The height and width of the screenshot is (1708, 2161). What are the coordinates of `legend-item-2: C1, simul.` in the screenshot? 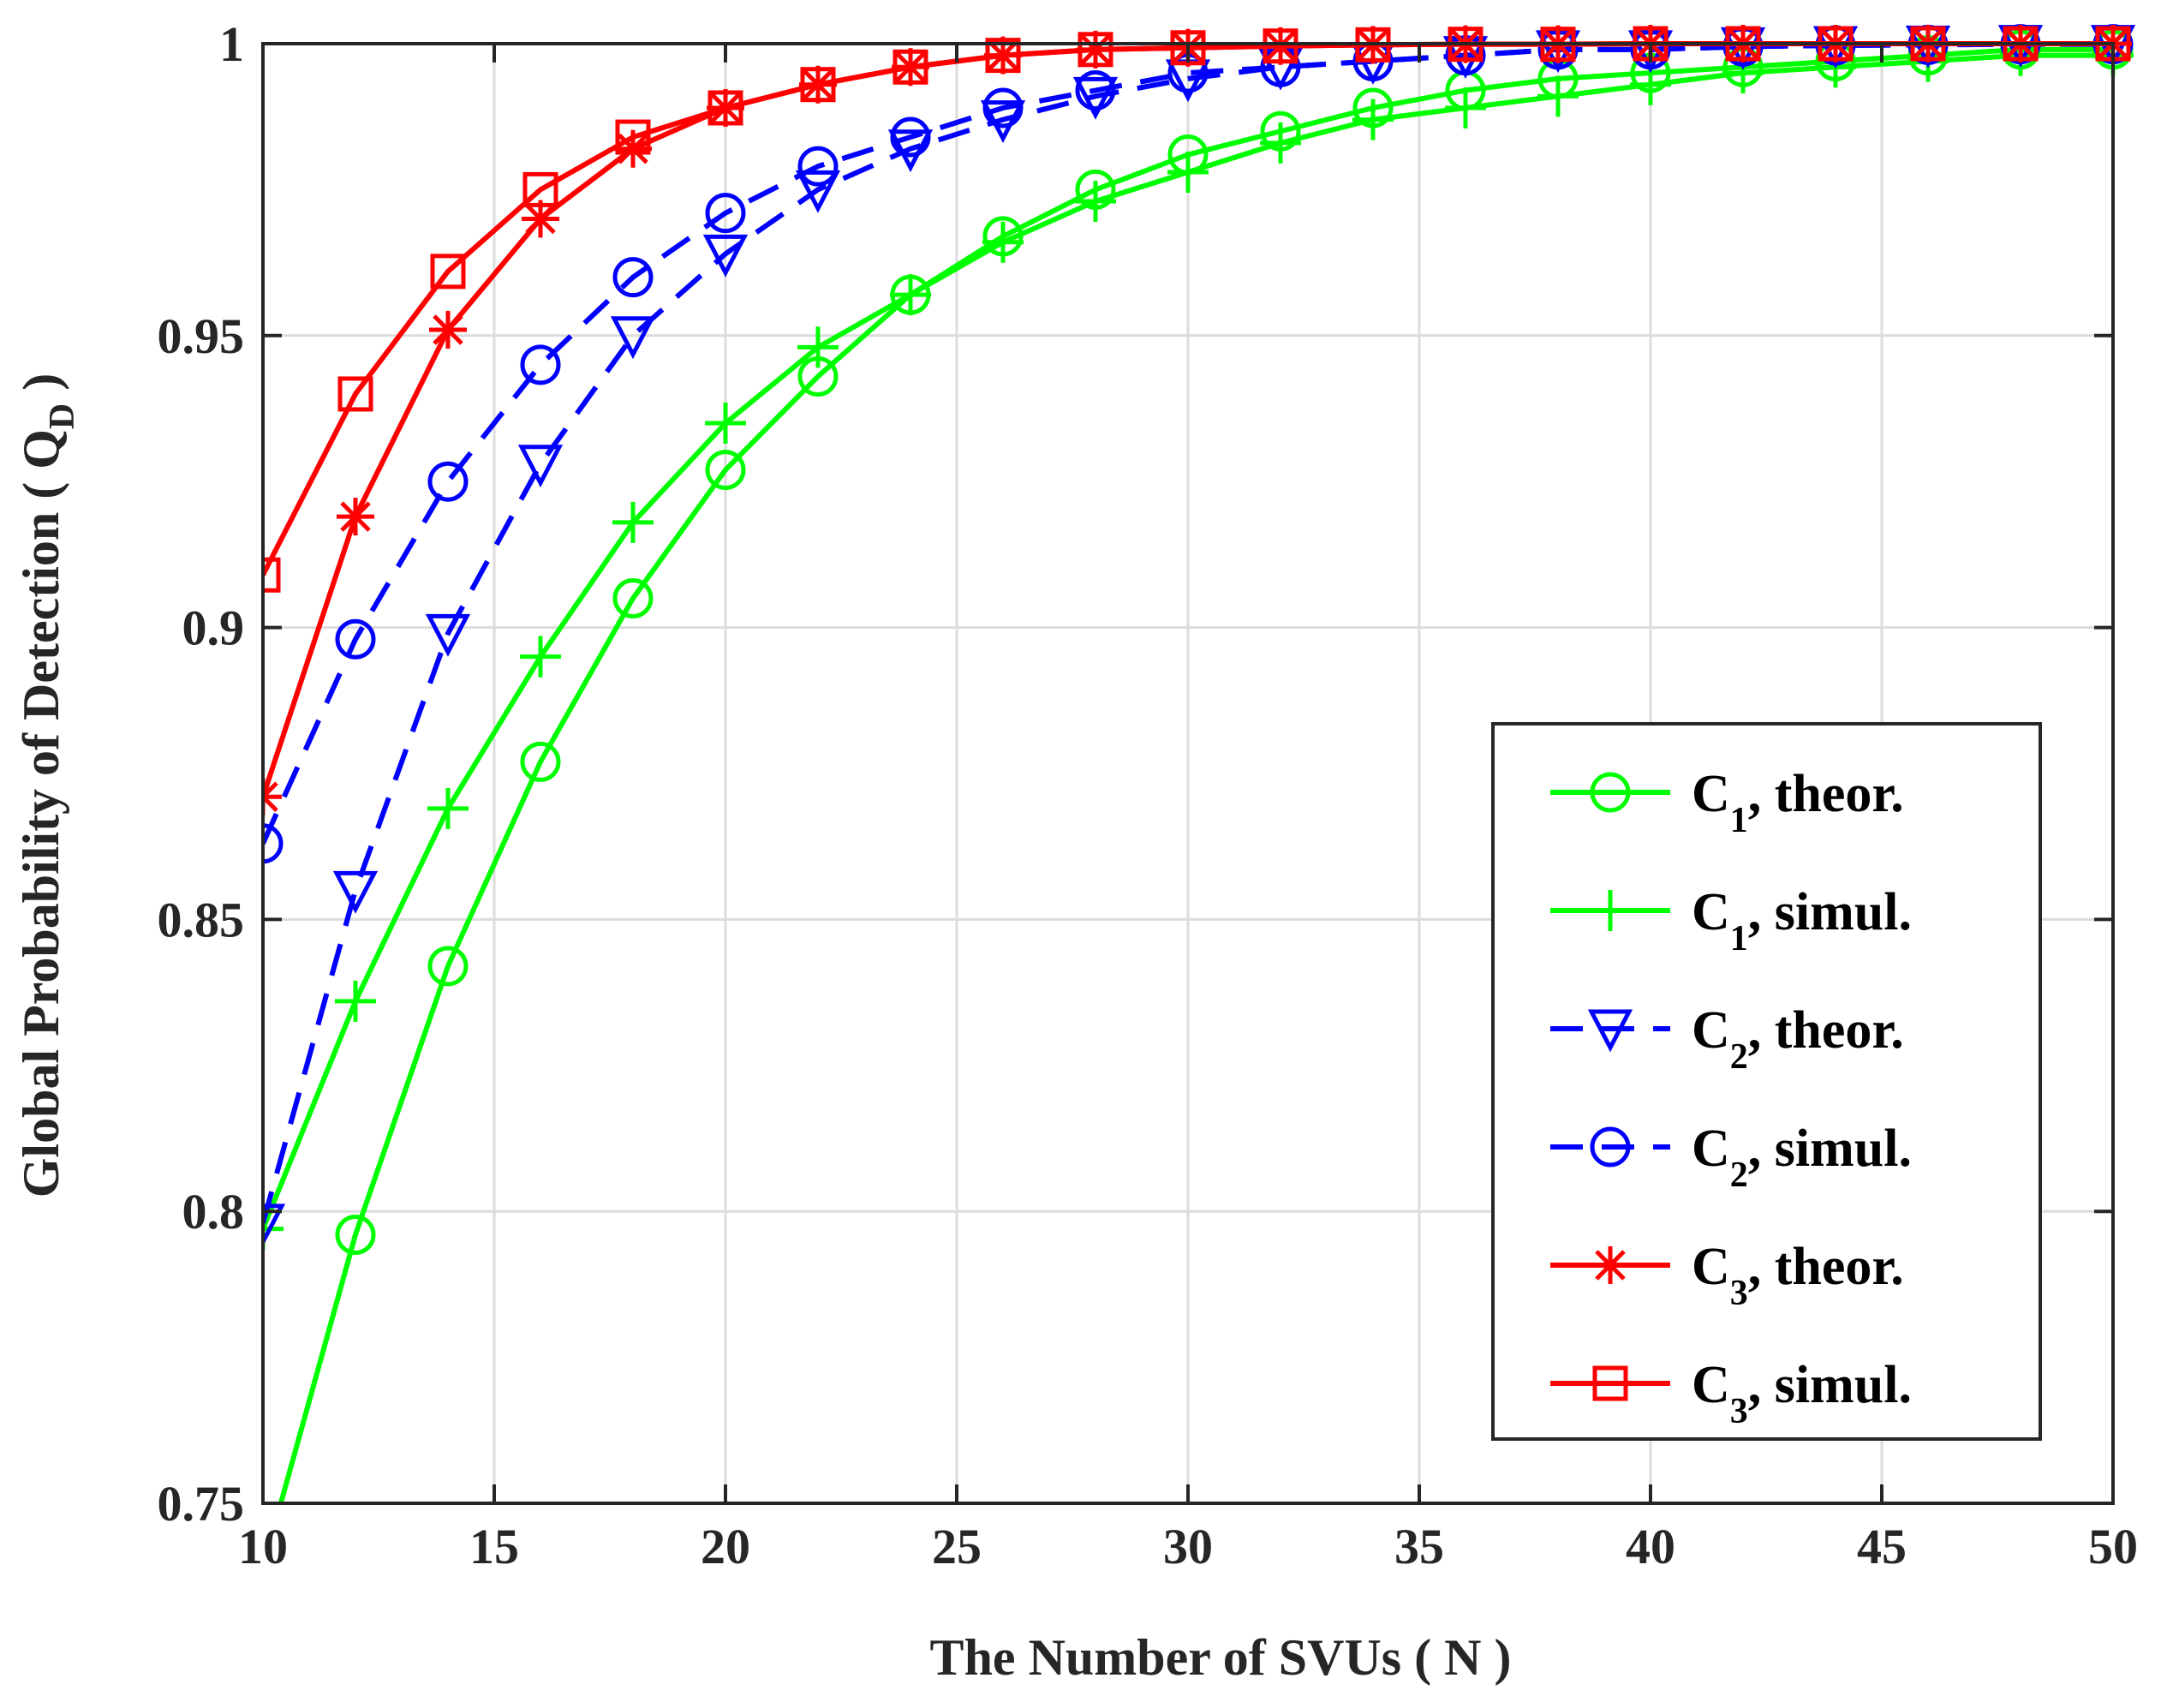 It's located at (1731, 921).